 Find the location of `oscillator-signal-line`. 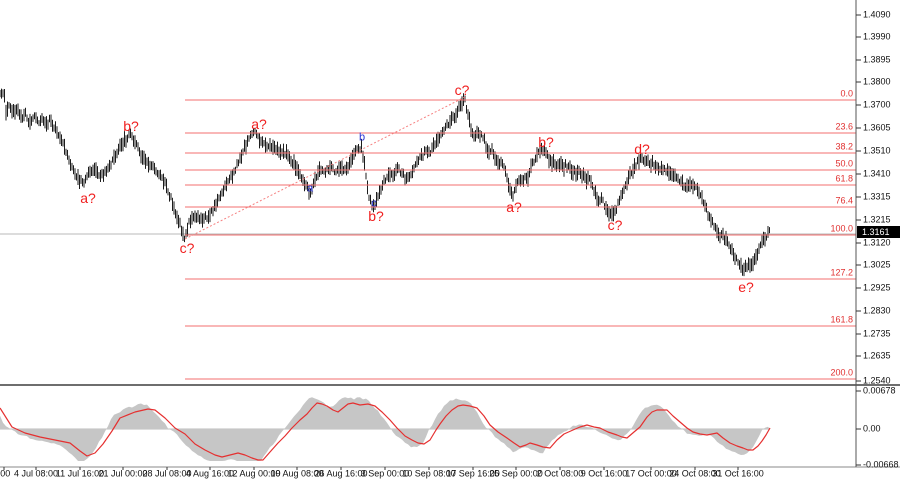

oscillator-signal-line is located at coordinates (385, 431).